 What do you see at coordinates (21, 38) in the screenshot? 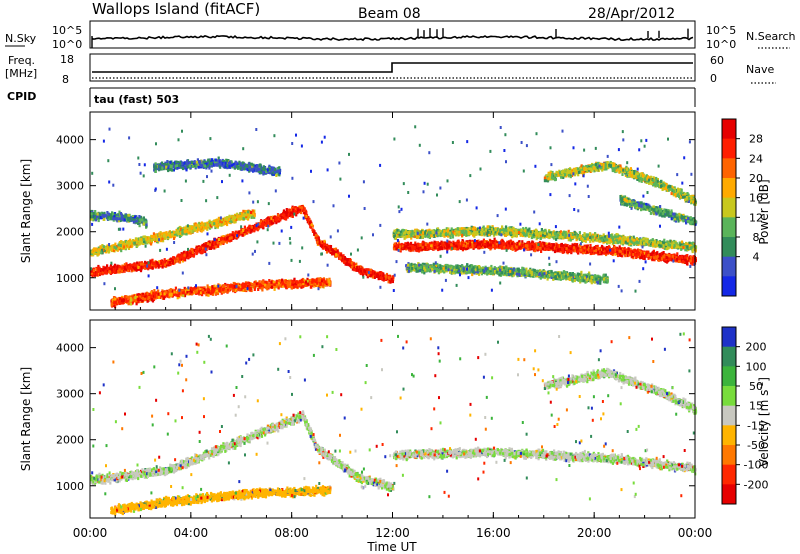
I see `nsky-label: N.Sky` at bounding box center [21, 38].